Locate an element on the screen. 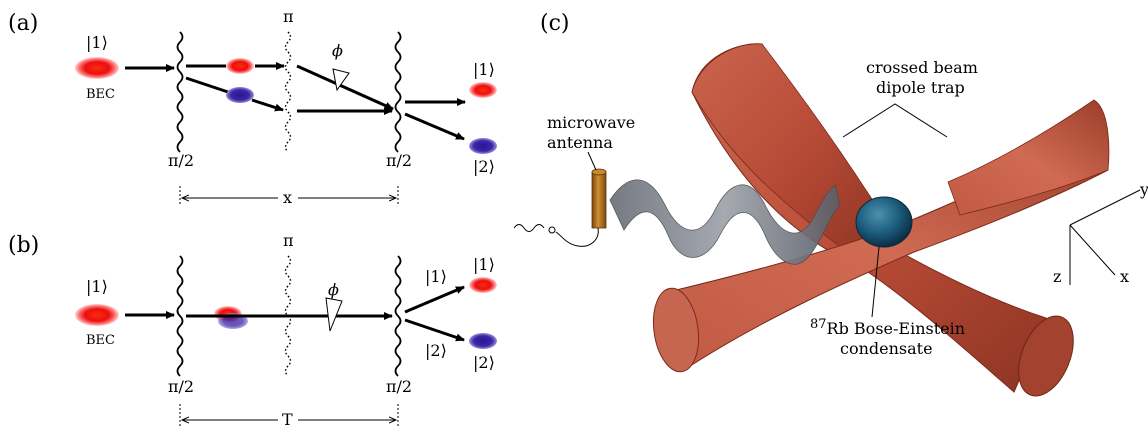 Image resolution: width=1148 pixels, height=430 pixels. panel-a-label: (a) is located at coordinates (23, 23).